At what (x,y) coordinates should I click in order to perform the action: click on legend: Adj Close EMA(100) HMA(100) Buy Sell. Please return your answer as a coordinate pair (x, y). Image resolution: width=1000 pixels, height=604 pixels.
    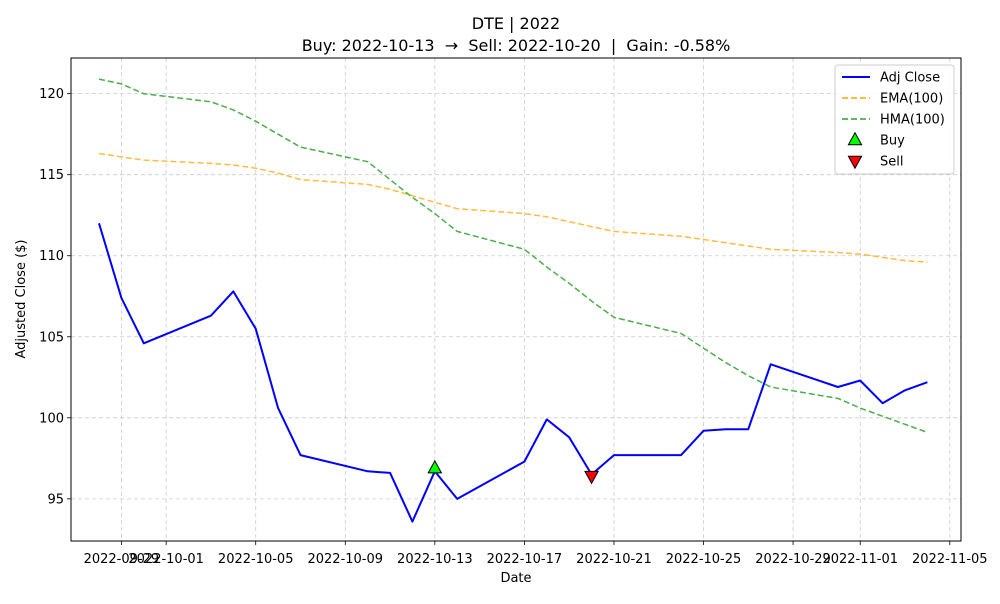
    Looking at the image, I should click on (894, 119).